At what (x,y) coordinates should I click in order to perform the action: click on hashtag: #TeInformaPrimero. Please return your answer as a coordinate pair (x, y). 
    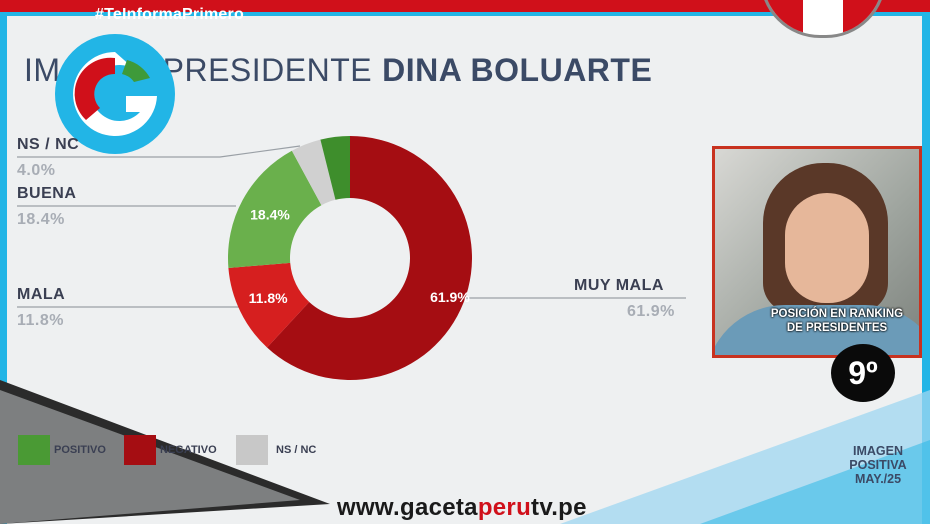
    Looking at the image, I should click on (169, 14).